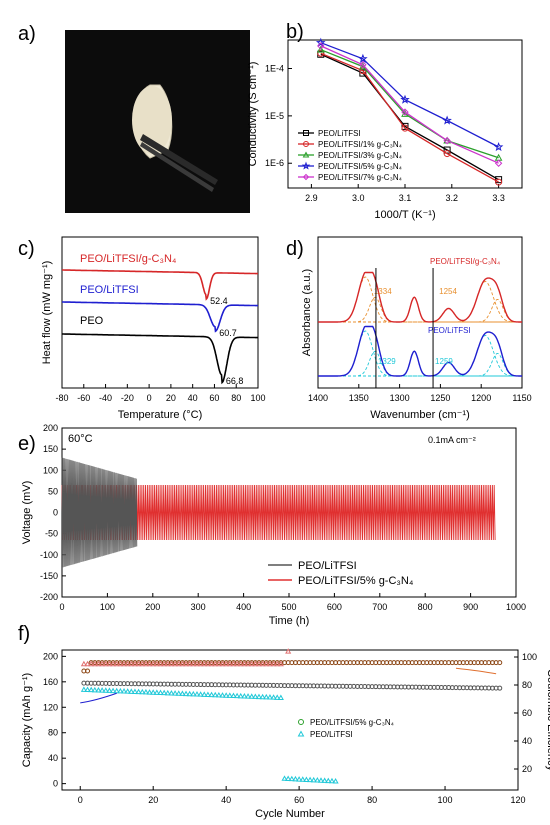 The width and height of the screenshot is (550, 825). What do you see at coordinates (288, 607) in the screenshot?
I see `panel-e-xtick-label: 500` at bounding box center [288, 607].